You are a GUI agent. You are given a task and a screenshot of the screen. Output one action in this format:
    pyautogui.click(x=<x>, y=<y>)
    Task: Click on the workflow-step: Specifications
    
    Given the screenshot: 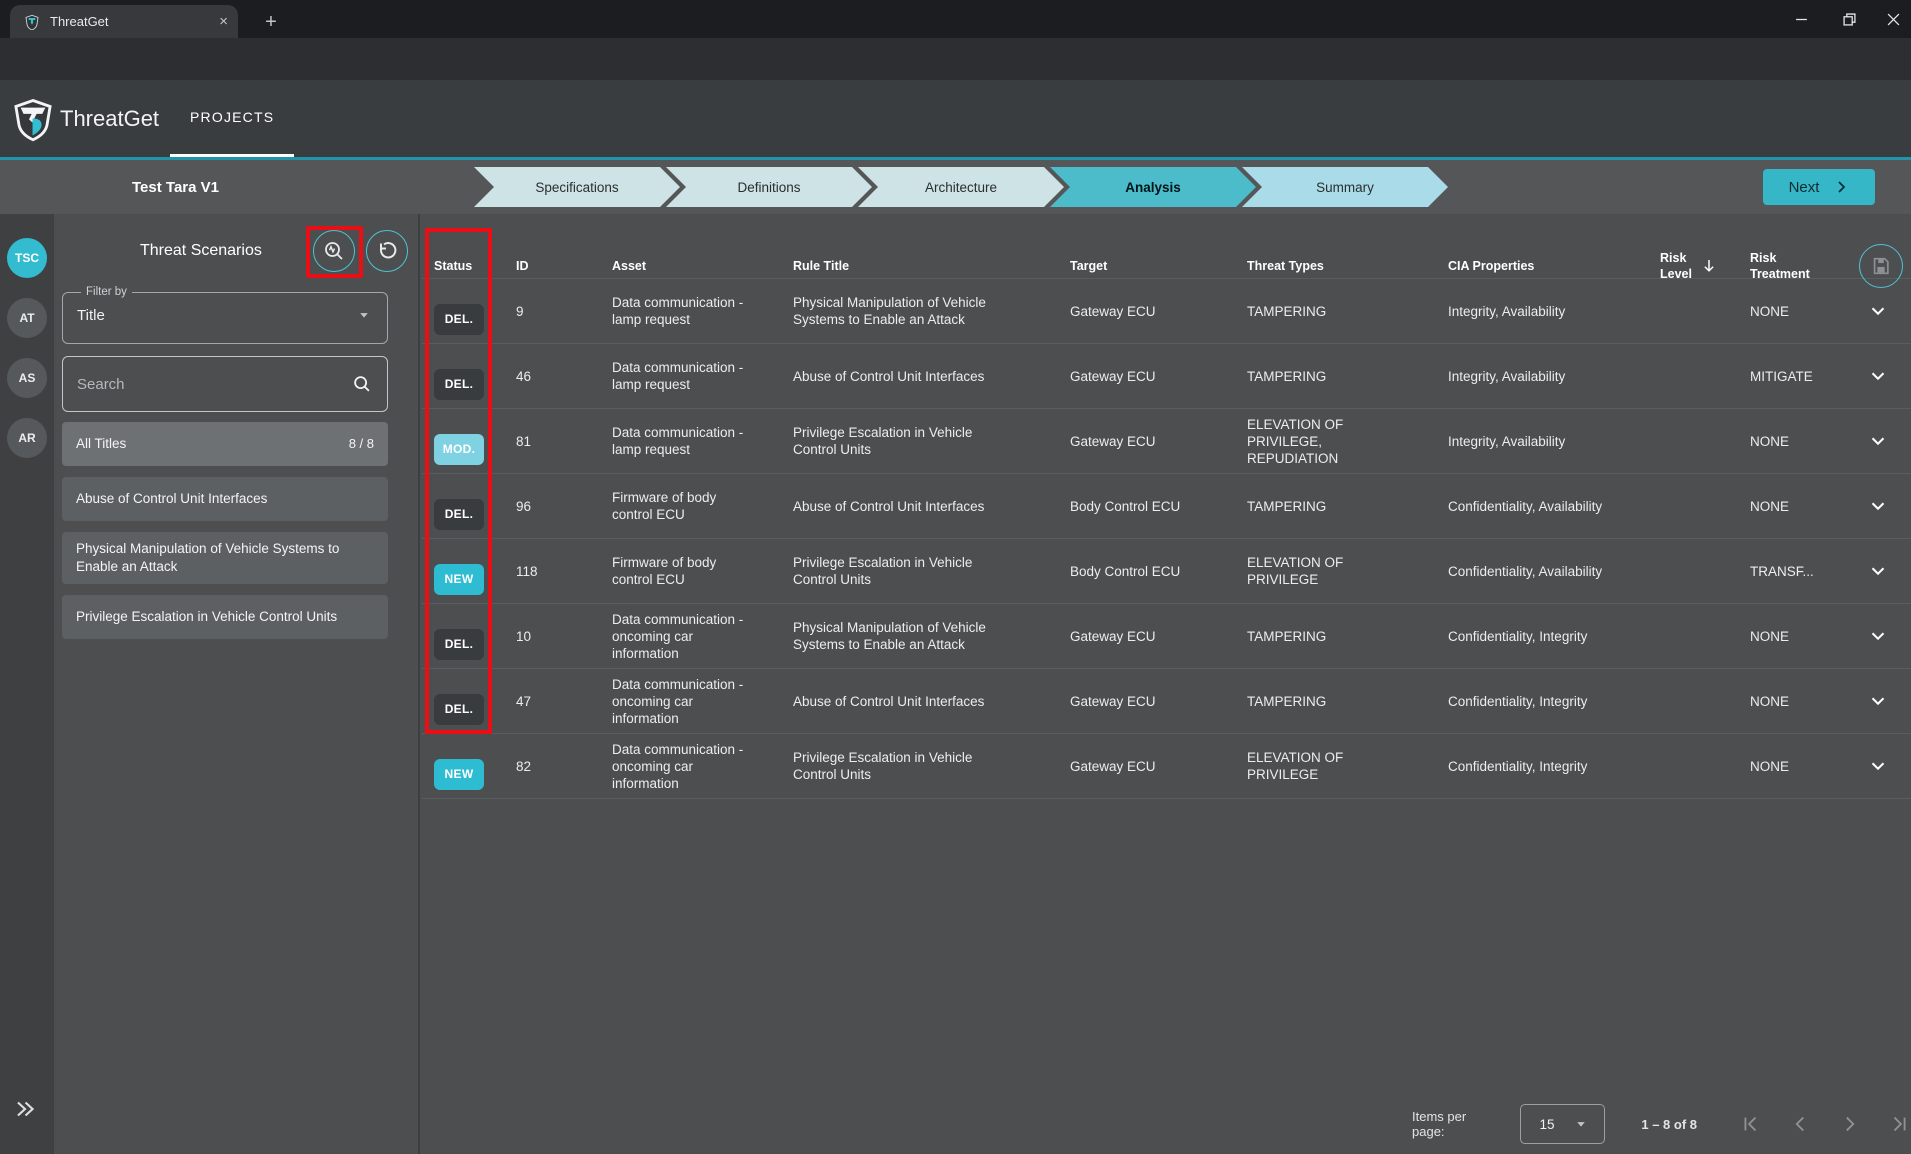 What is the action you would take?
    pyautogui.click(x=577, y=187)
    